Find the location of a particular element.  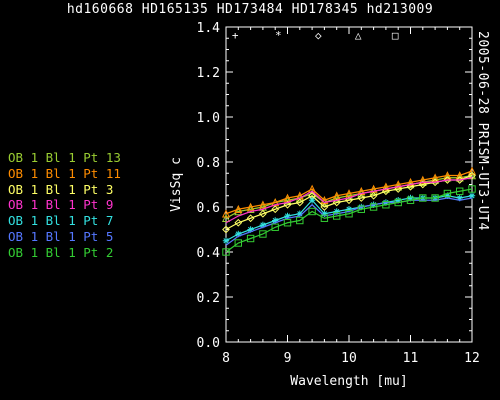

y-tick-label: 1.2 is located at coordinates (208, 73).